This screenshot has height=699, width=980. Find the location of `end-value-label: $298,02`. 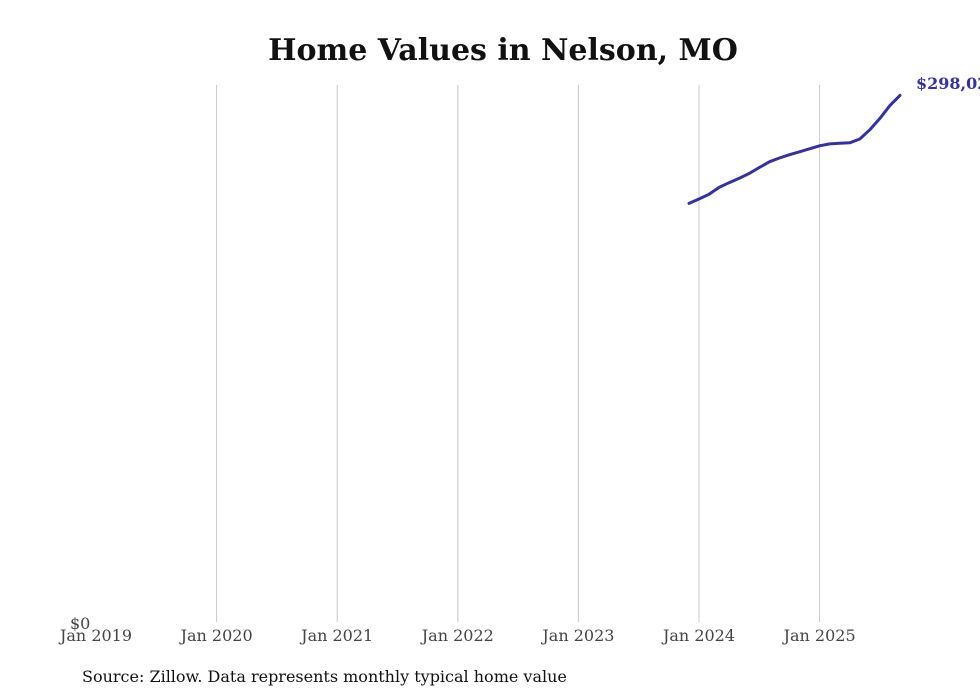

end-value-label: $298,02 is located at coordinates (948, 83).